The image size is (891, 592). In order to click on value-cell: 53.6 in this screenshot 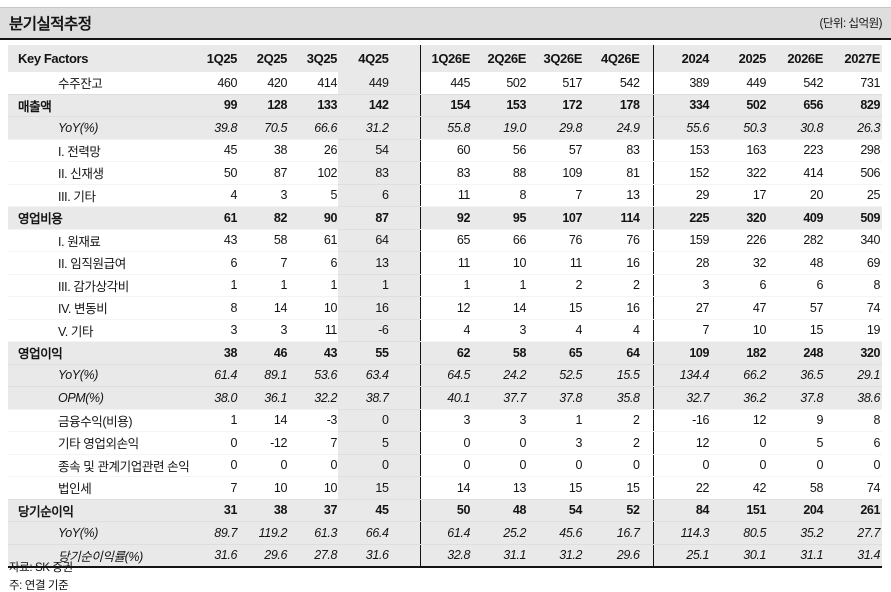, I will do `click(313, 375)`.